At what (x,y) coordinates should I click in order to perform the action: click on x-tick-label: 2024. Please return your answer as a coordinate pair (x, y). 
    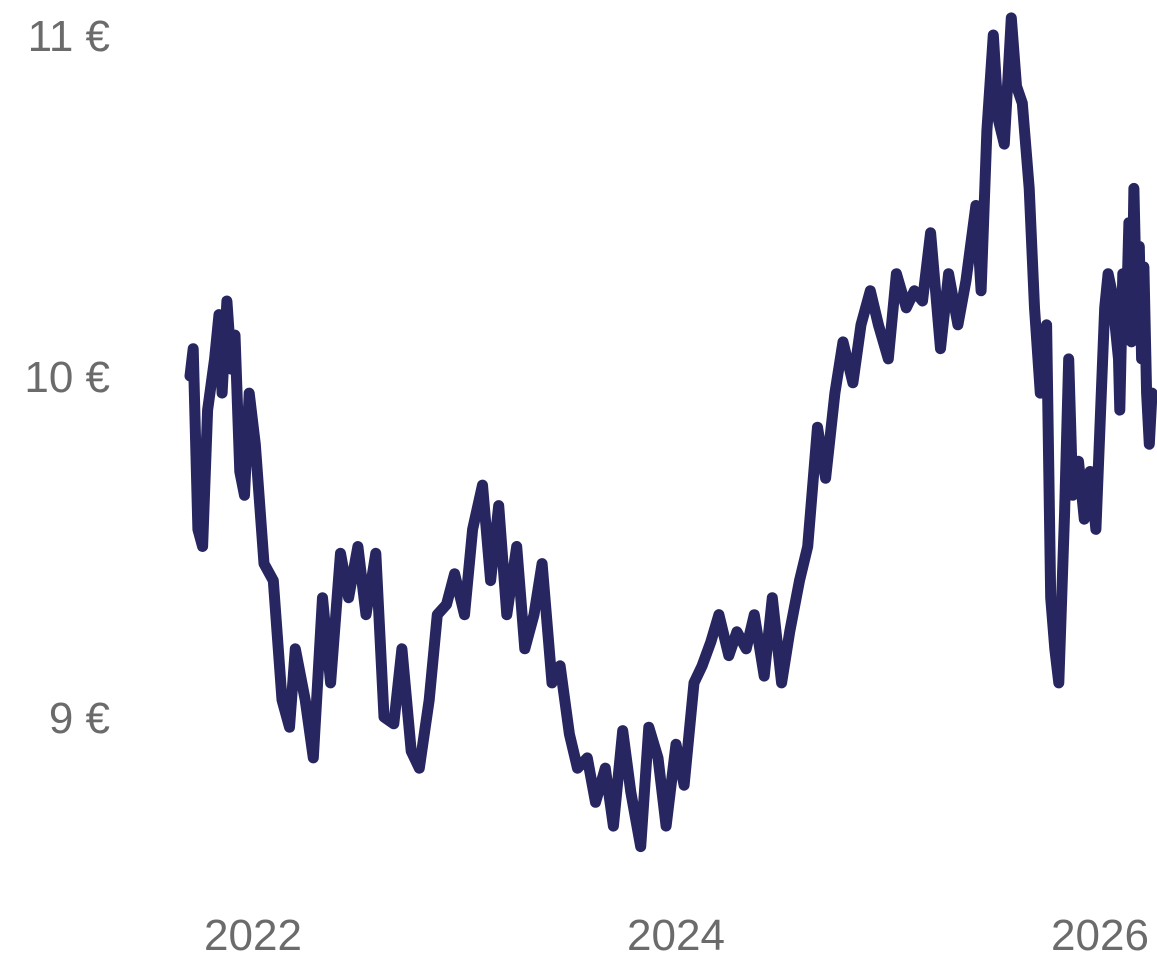
    Looking at the image, I should click on (676, 935).